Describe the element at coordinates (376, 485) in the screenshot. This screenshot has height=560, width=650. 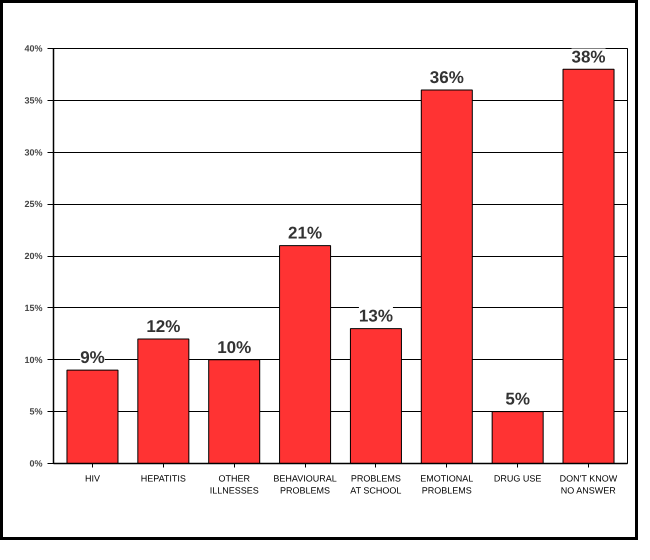
I see `x-tick-label: PROBLEMS AT SCHOOL` at that location.